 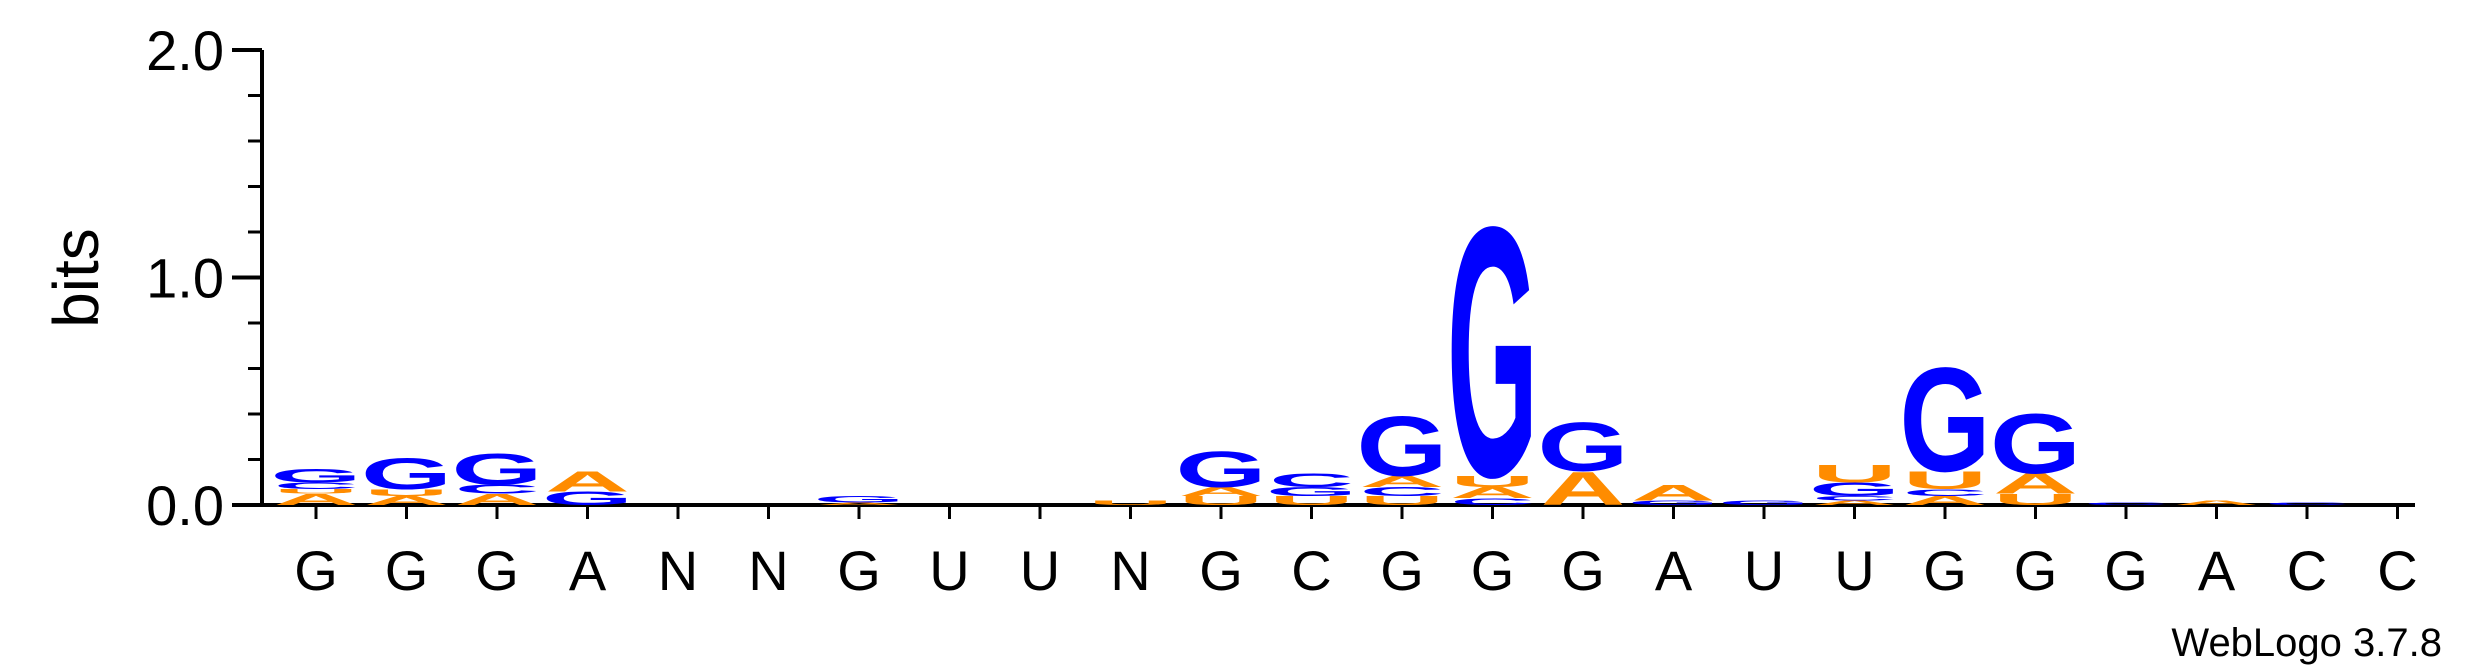 What do you see at coordinates (185, 505) in the screenshot?
I see `y-tick-label: 0.0` at bounding box center [185, 505].